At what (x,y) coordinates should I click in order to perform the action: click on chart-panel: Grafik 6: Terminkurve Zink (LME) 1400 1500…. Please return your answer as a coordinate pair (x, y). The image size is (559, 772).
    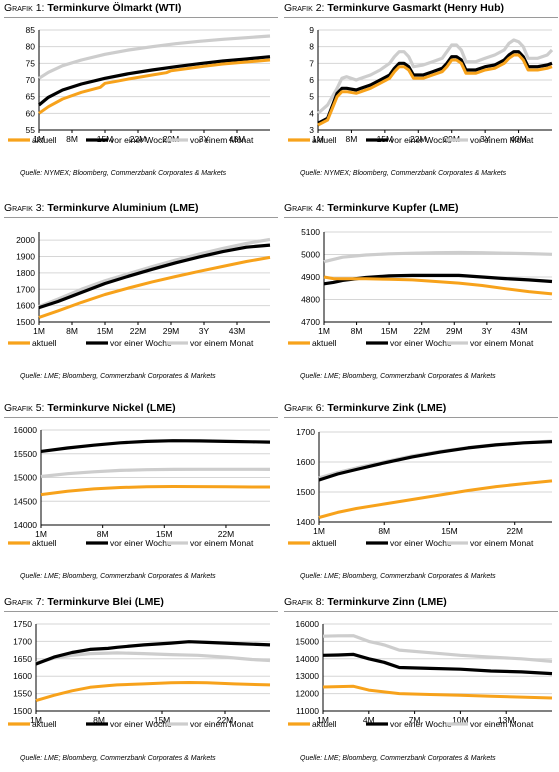
    Looking at the image, I should click on (421, 482).